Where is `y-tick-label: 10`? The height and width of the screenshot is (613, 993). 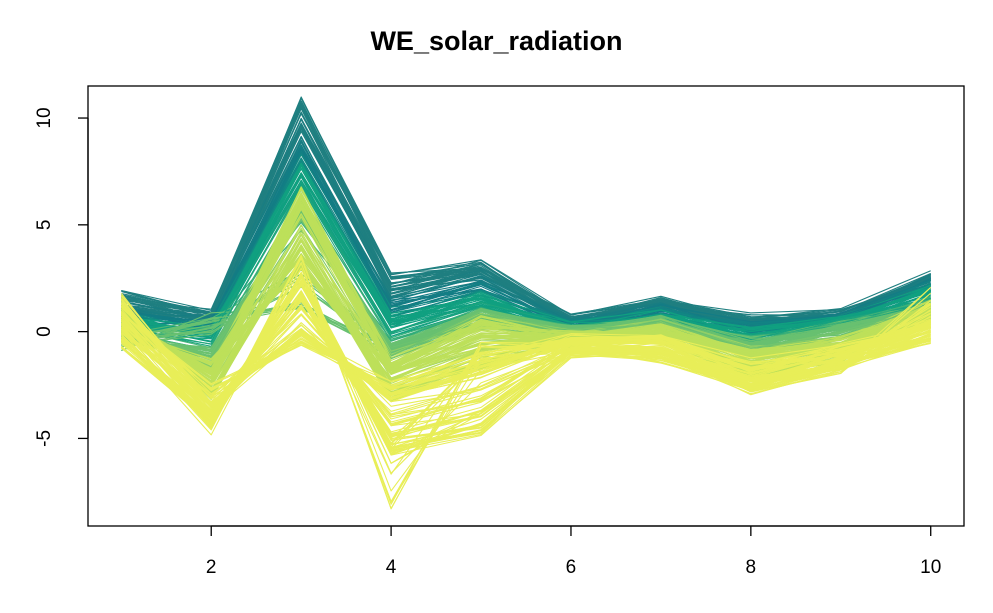 y-tick-label: 10 is located at coordinates (44, 117).